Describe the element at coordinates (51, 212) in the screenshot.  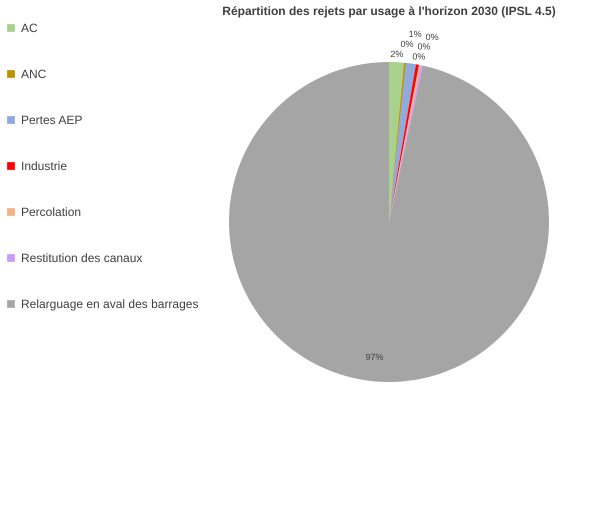
I see `legend-label: Percolation` at that location.